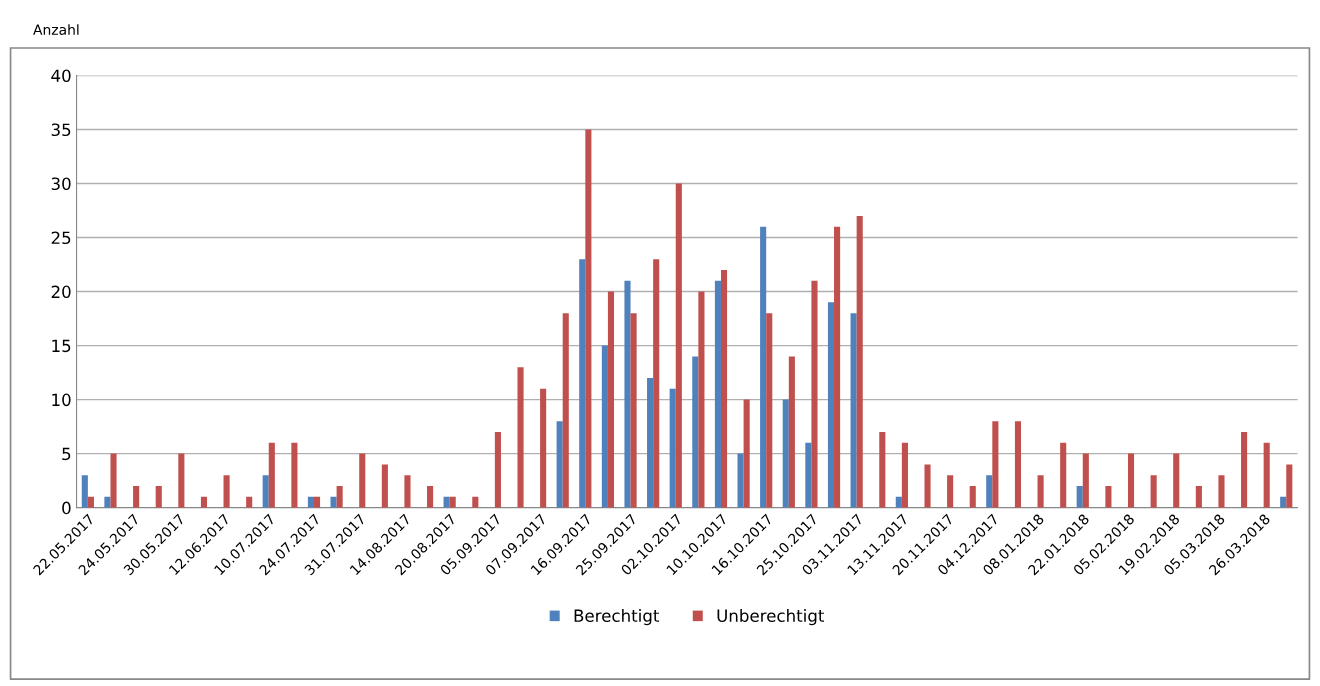  I want to click on y-axis-title: Anzahl, so click(56, 29).